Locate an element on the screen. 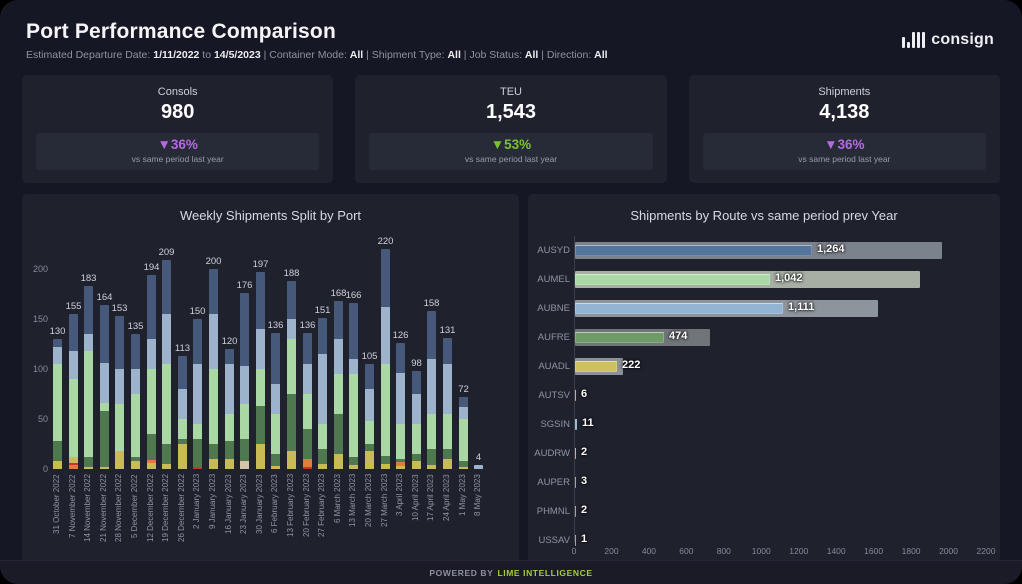  brand-link: LIME INTELLIGENCE is located at coordinates (545, 572).